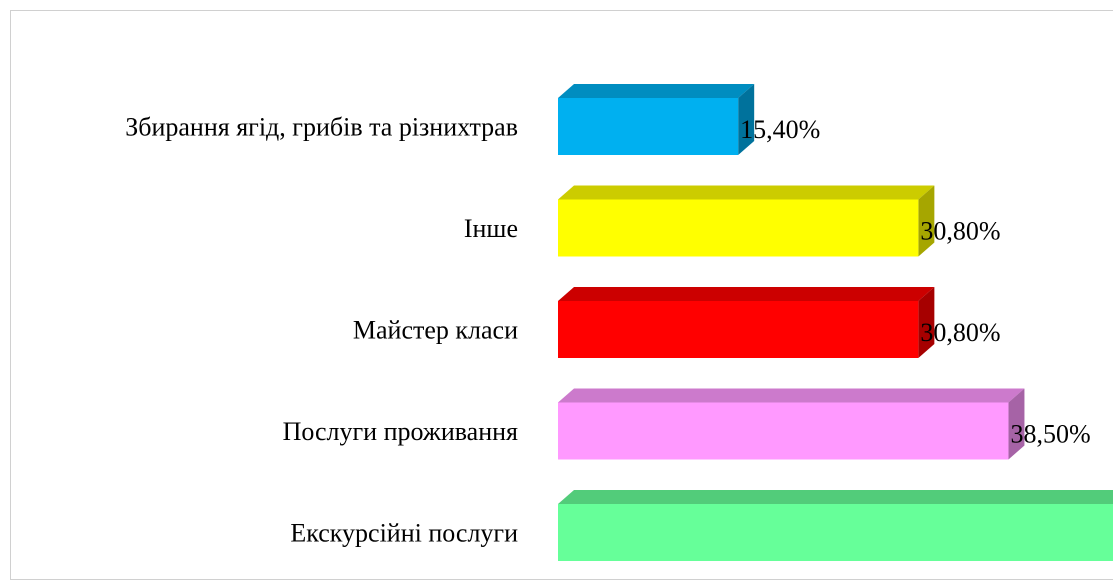 Image resolution: width=1113 pixels, height=580 pixels. Describe the element at coordinates (835, 532) in the screenshot. I see `bar-5-front-face` at that location.